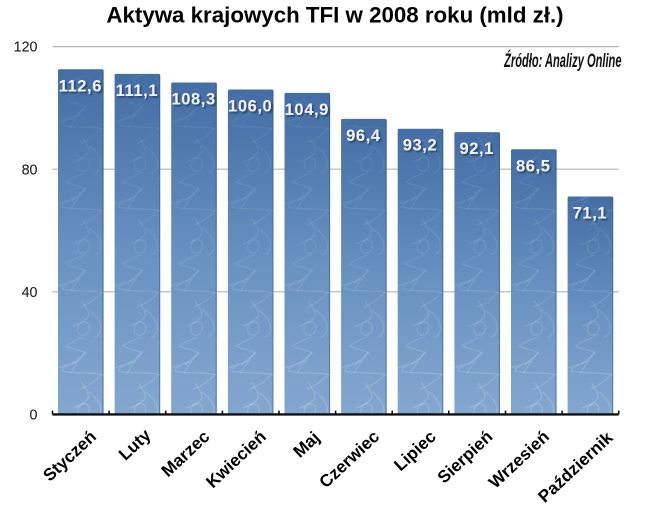 The height and width of the screenshot is (524, 650). Describe the element at coordinates (80, 86) in the screenshot. I see `svg-text: 112,6` at that location.